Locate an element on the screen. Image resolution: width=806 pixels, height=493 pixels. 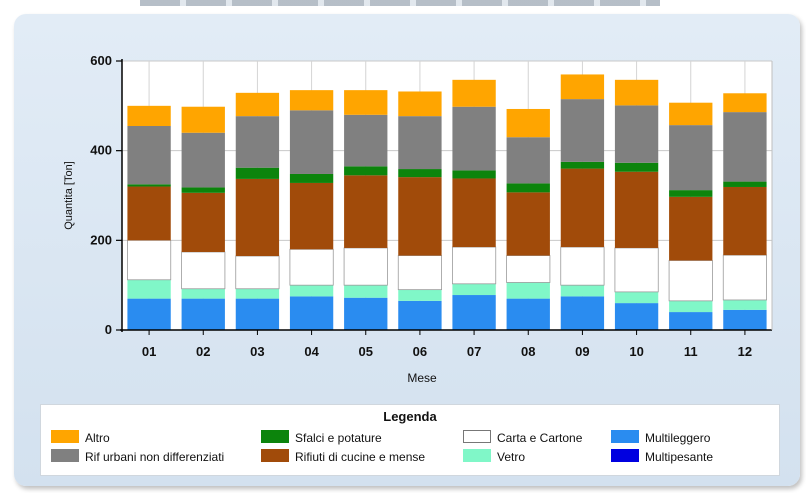
legend-title: Legenda is located at coordinates (410, 416).